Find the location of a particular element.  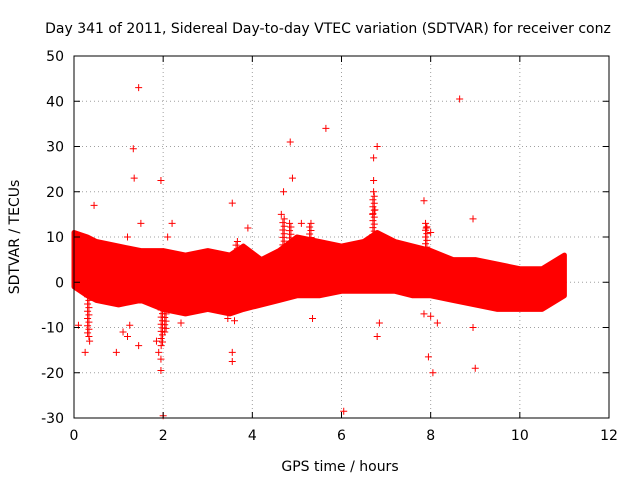

x-tick-label: 0 is located at coordinates (74, 436).